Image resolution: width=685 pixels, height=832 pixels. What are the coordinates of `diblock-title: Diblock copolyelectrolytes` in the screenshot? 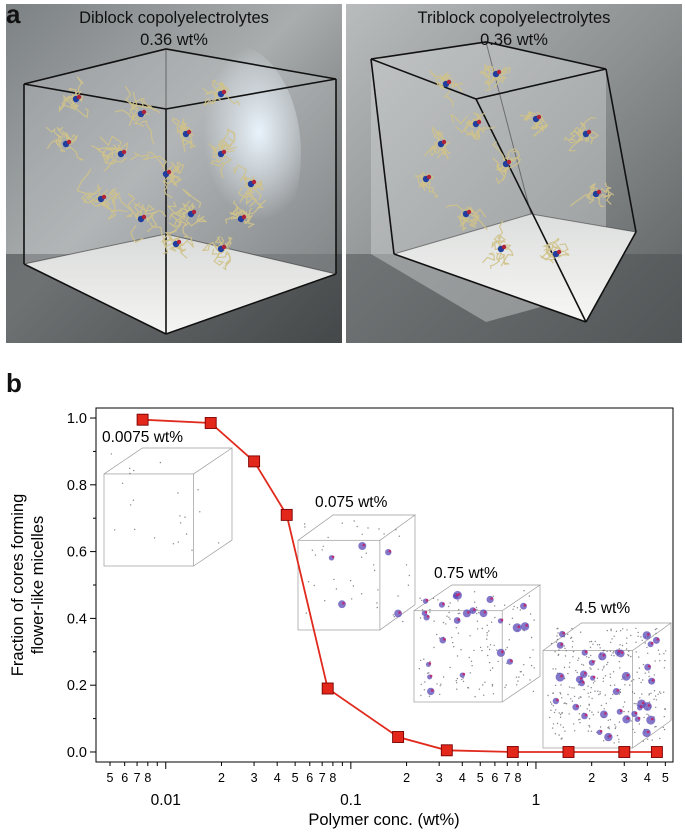 It's located at (174, 18).